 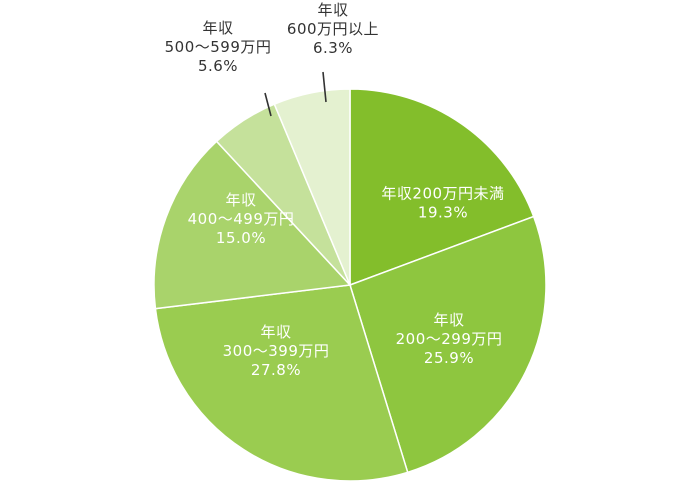 What do you see at coordinates (449, 358) in the screenshot?
I see `slice-percent: 25.9%` at bounding box center [449, 358].